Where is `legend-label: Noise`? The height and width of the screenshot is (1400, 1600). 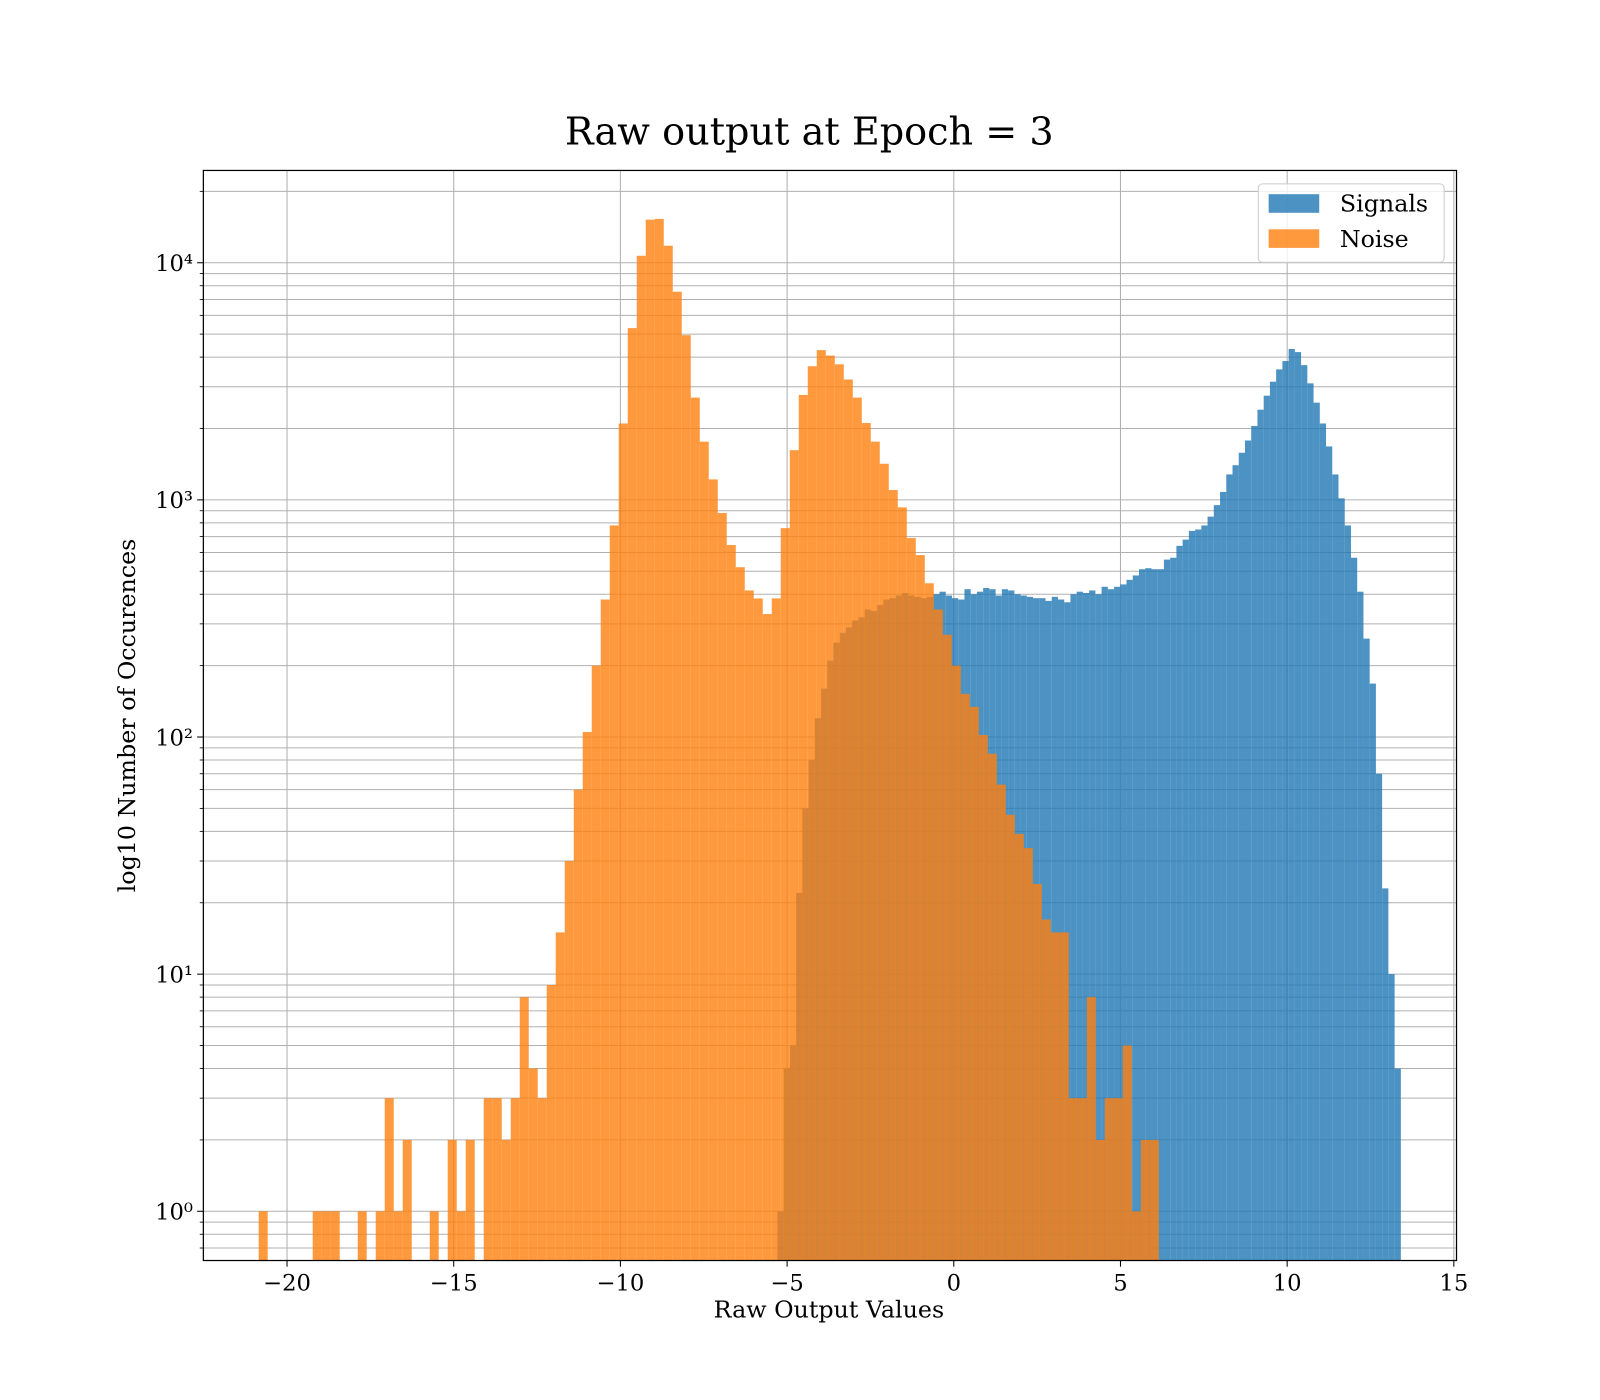 legend-label: Noise is located at coordinates (1374, 239).